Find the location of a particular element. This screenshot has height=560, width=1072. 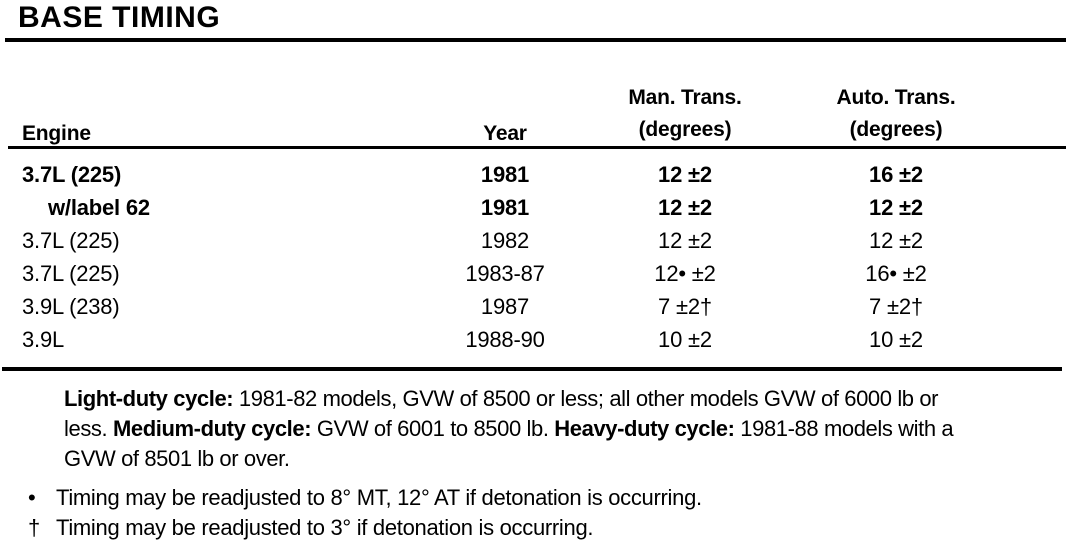

duty-cycle-label: Medium-duty cycle: is located at coordinates (212, 428).